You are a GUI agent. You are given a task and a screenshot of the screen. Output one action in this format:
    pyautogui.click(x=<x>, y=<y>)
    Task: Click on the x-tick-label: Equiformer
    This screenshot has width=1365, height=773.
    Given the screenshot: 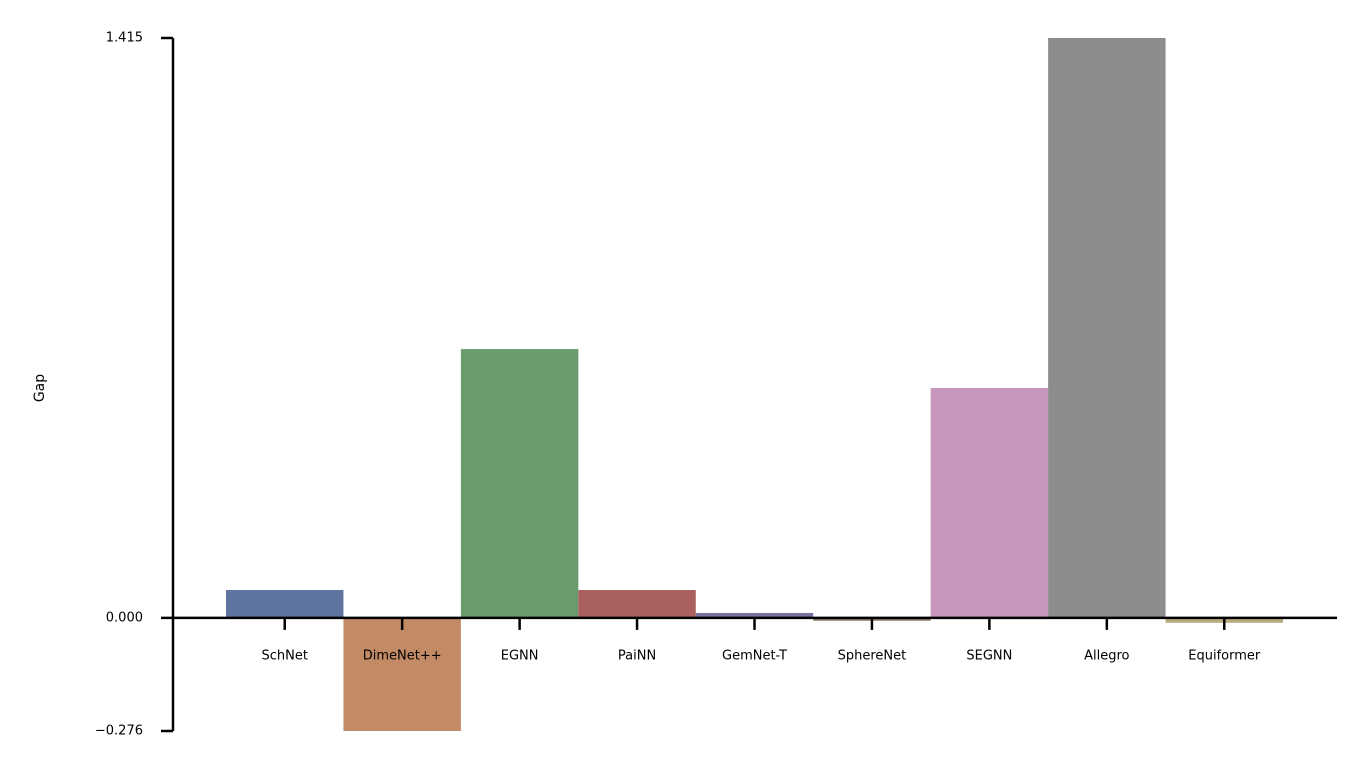 What is the action you would take?
    pyautogui.click(x=1224, y=656)
    